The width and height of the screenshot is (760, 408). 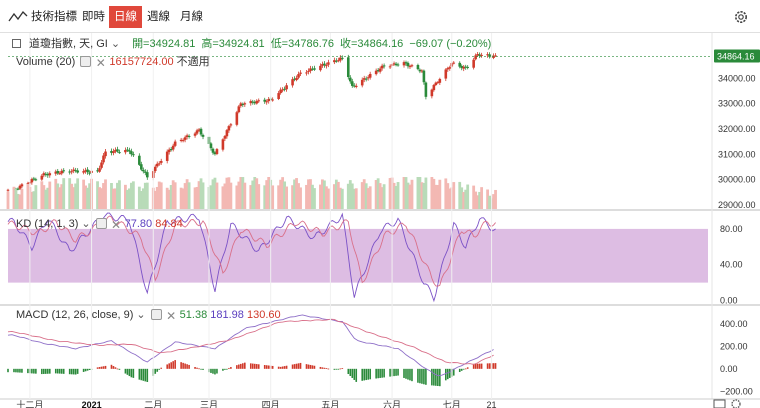 What do you see at coordinates (251, 251) in the screenshot?
I see `kd-d-line` at bounding box center [251, 251].